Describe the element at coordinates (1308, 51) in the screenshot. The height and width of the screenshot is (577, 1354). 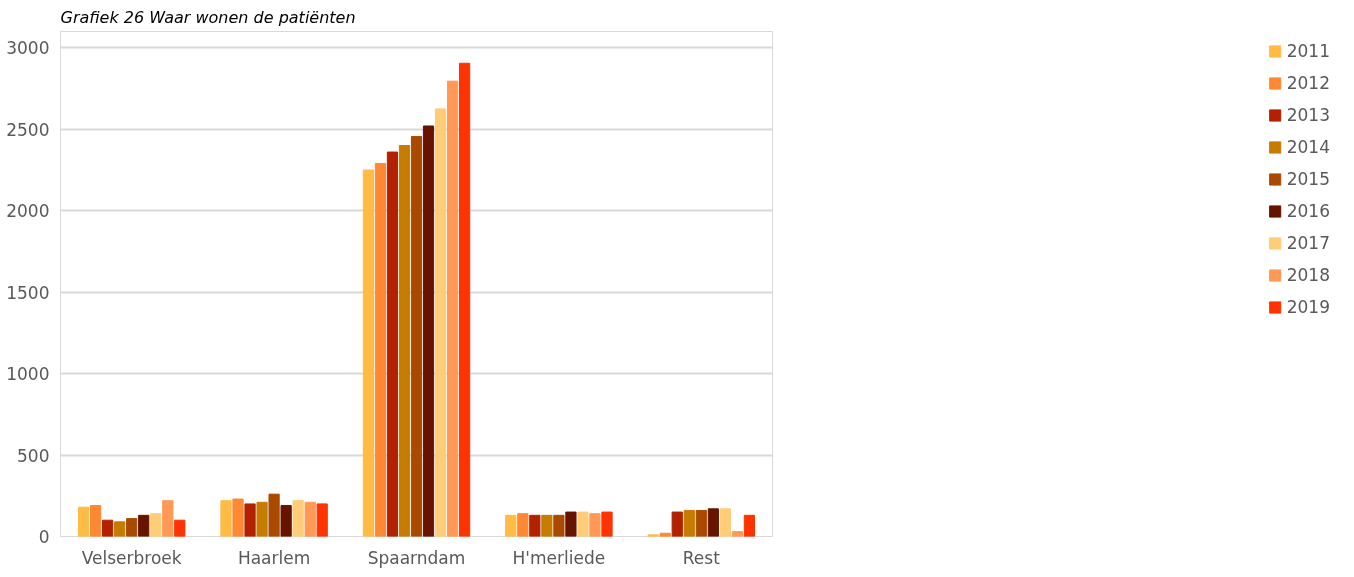
I see `legend-label: 2011` at that location.